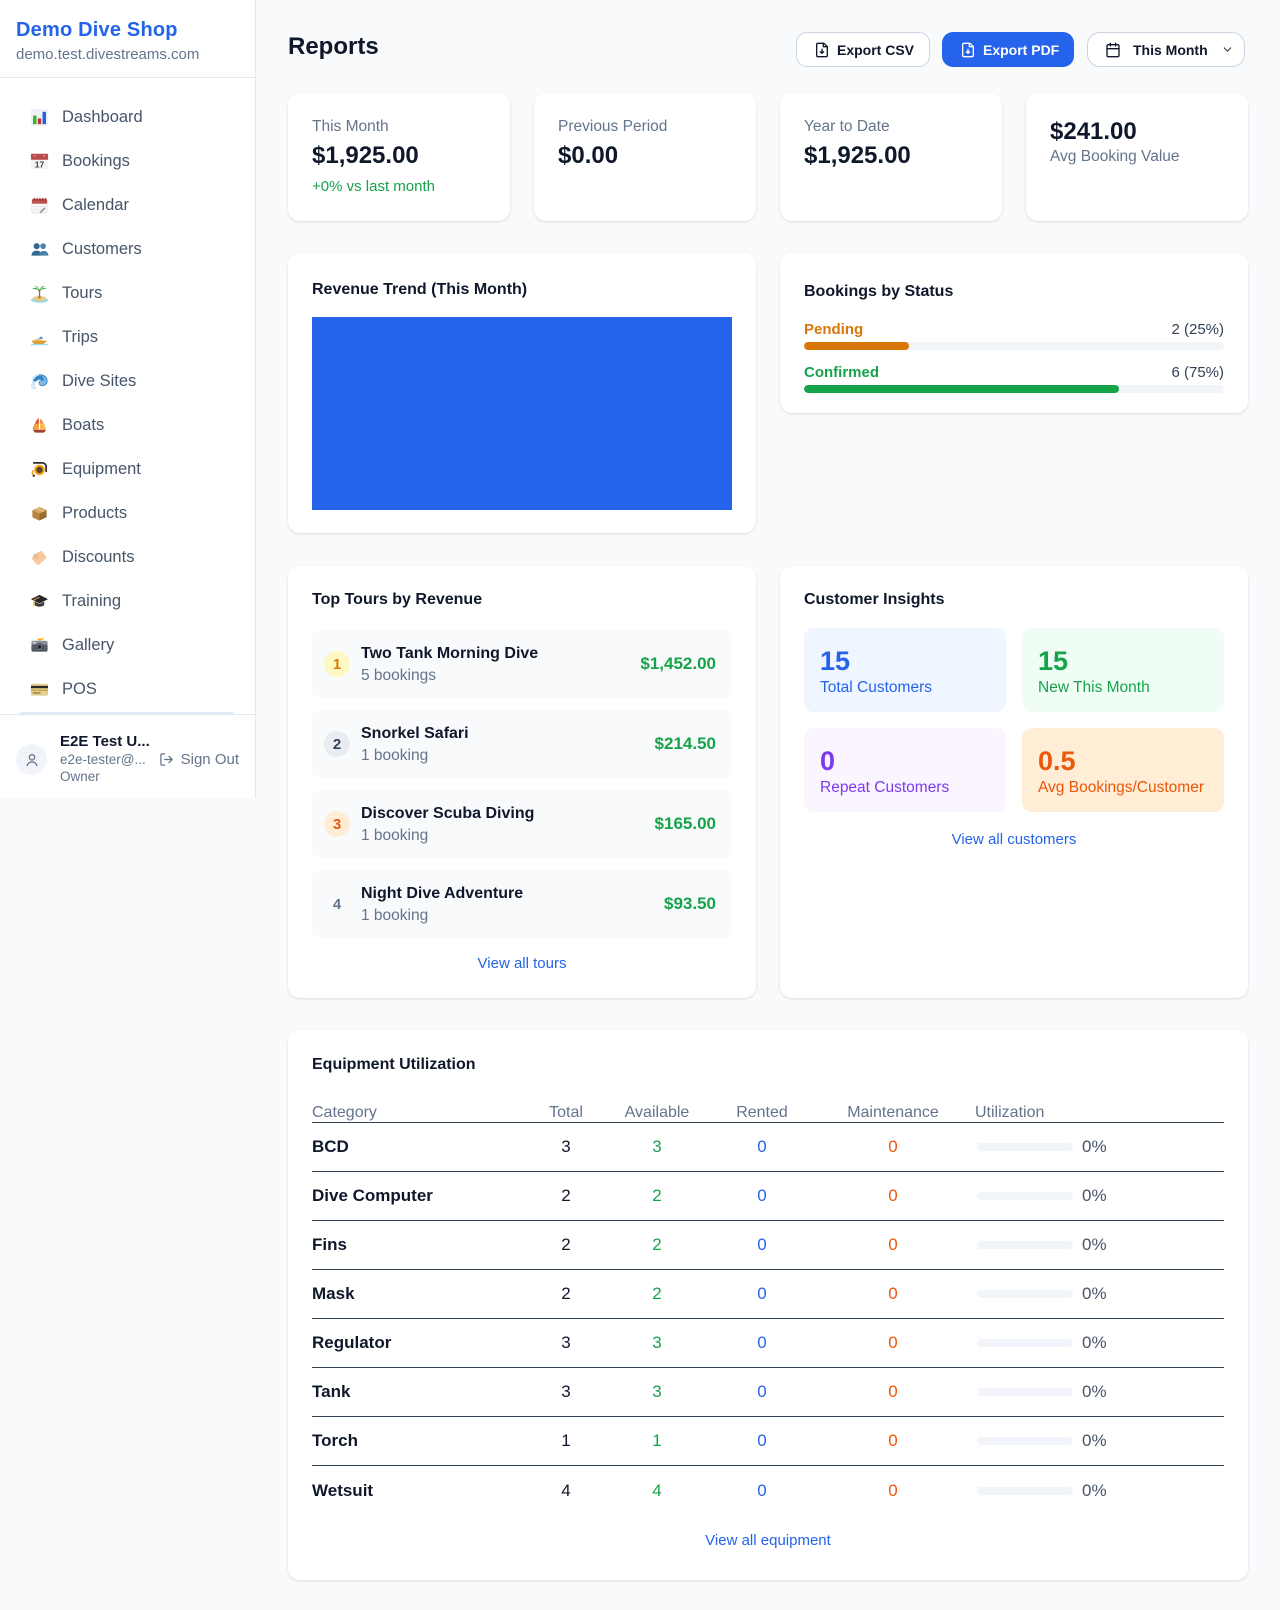 This screenshot has height=1610, width=1280. What do you see at coordinates (40, 164) in the screenshot?
I see `svg-text: 17` at bounding box center [40, 164].